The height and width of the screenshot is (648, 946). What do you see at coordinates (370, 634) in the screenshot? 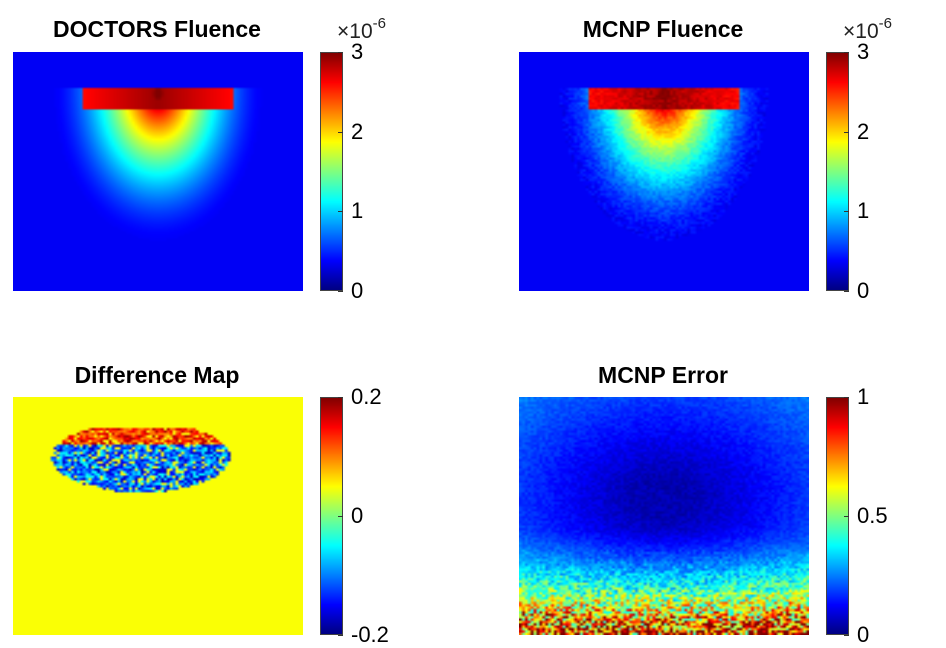
I see `colorbar-tick-label: -0.2` at bounding box center [370, 634].